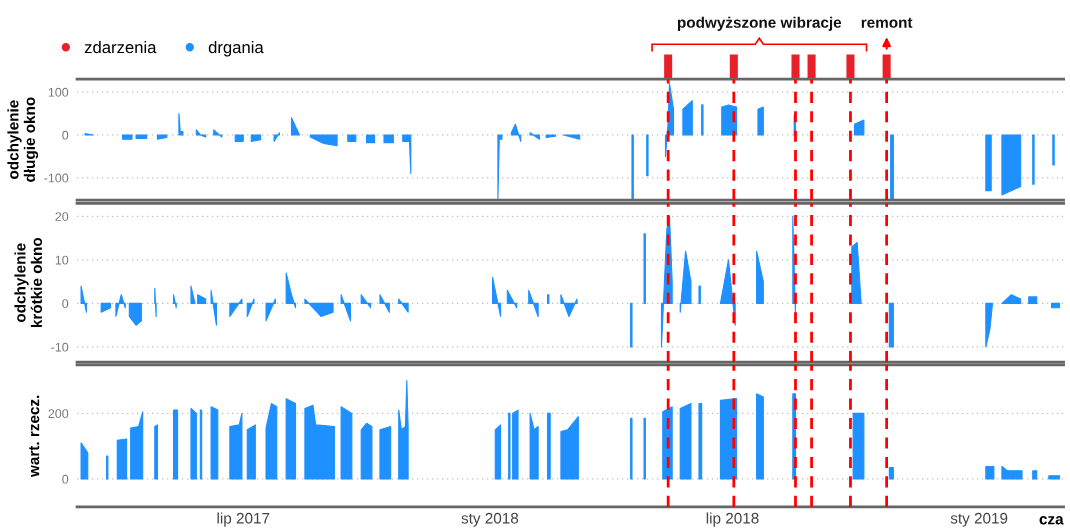 The height and width of the screenshot is (528, 1070). Describe the element at coordinates (28, 282) in the screenshot. I see `y-axis-title: odchylenie krótkie okno` at that location.